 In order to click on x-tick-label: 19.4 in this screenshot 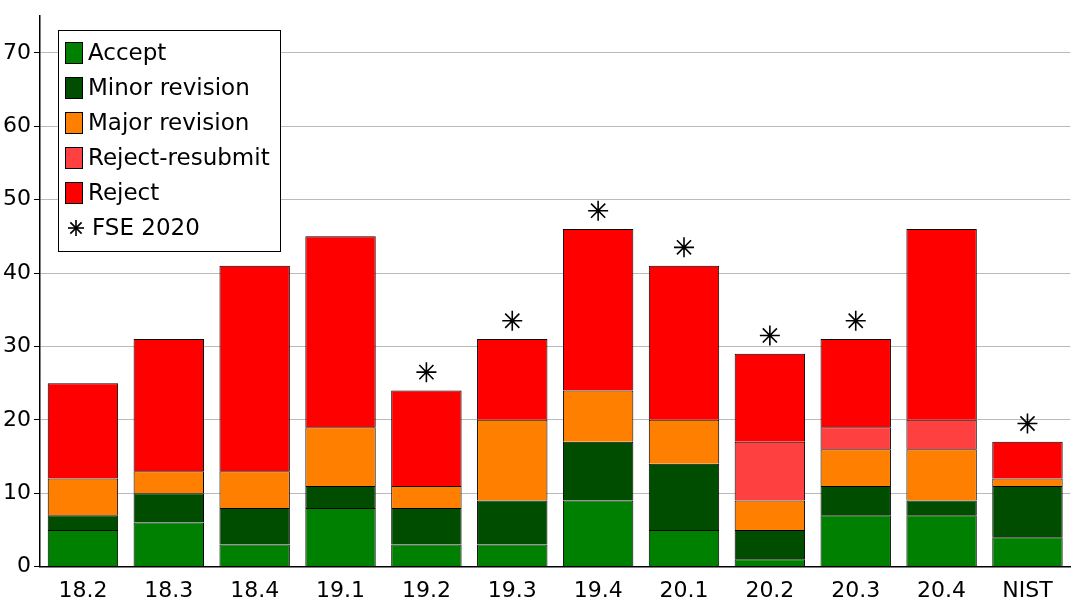, I will do `click(598, 589)`.